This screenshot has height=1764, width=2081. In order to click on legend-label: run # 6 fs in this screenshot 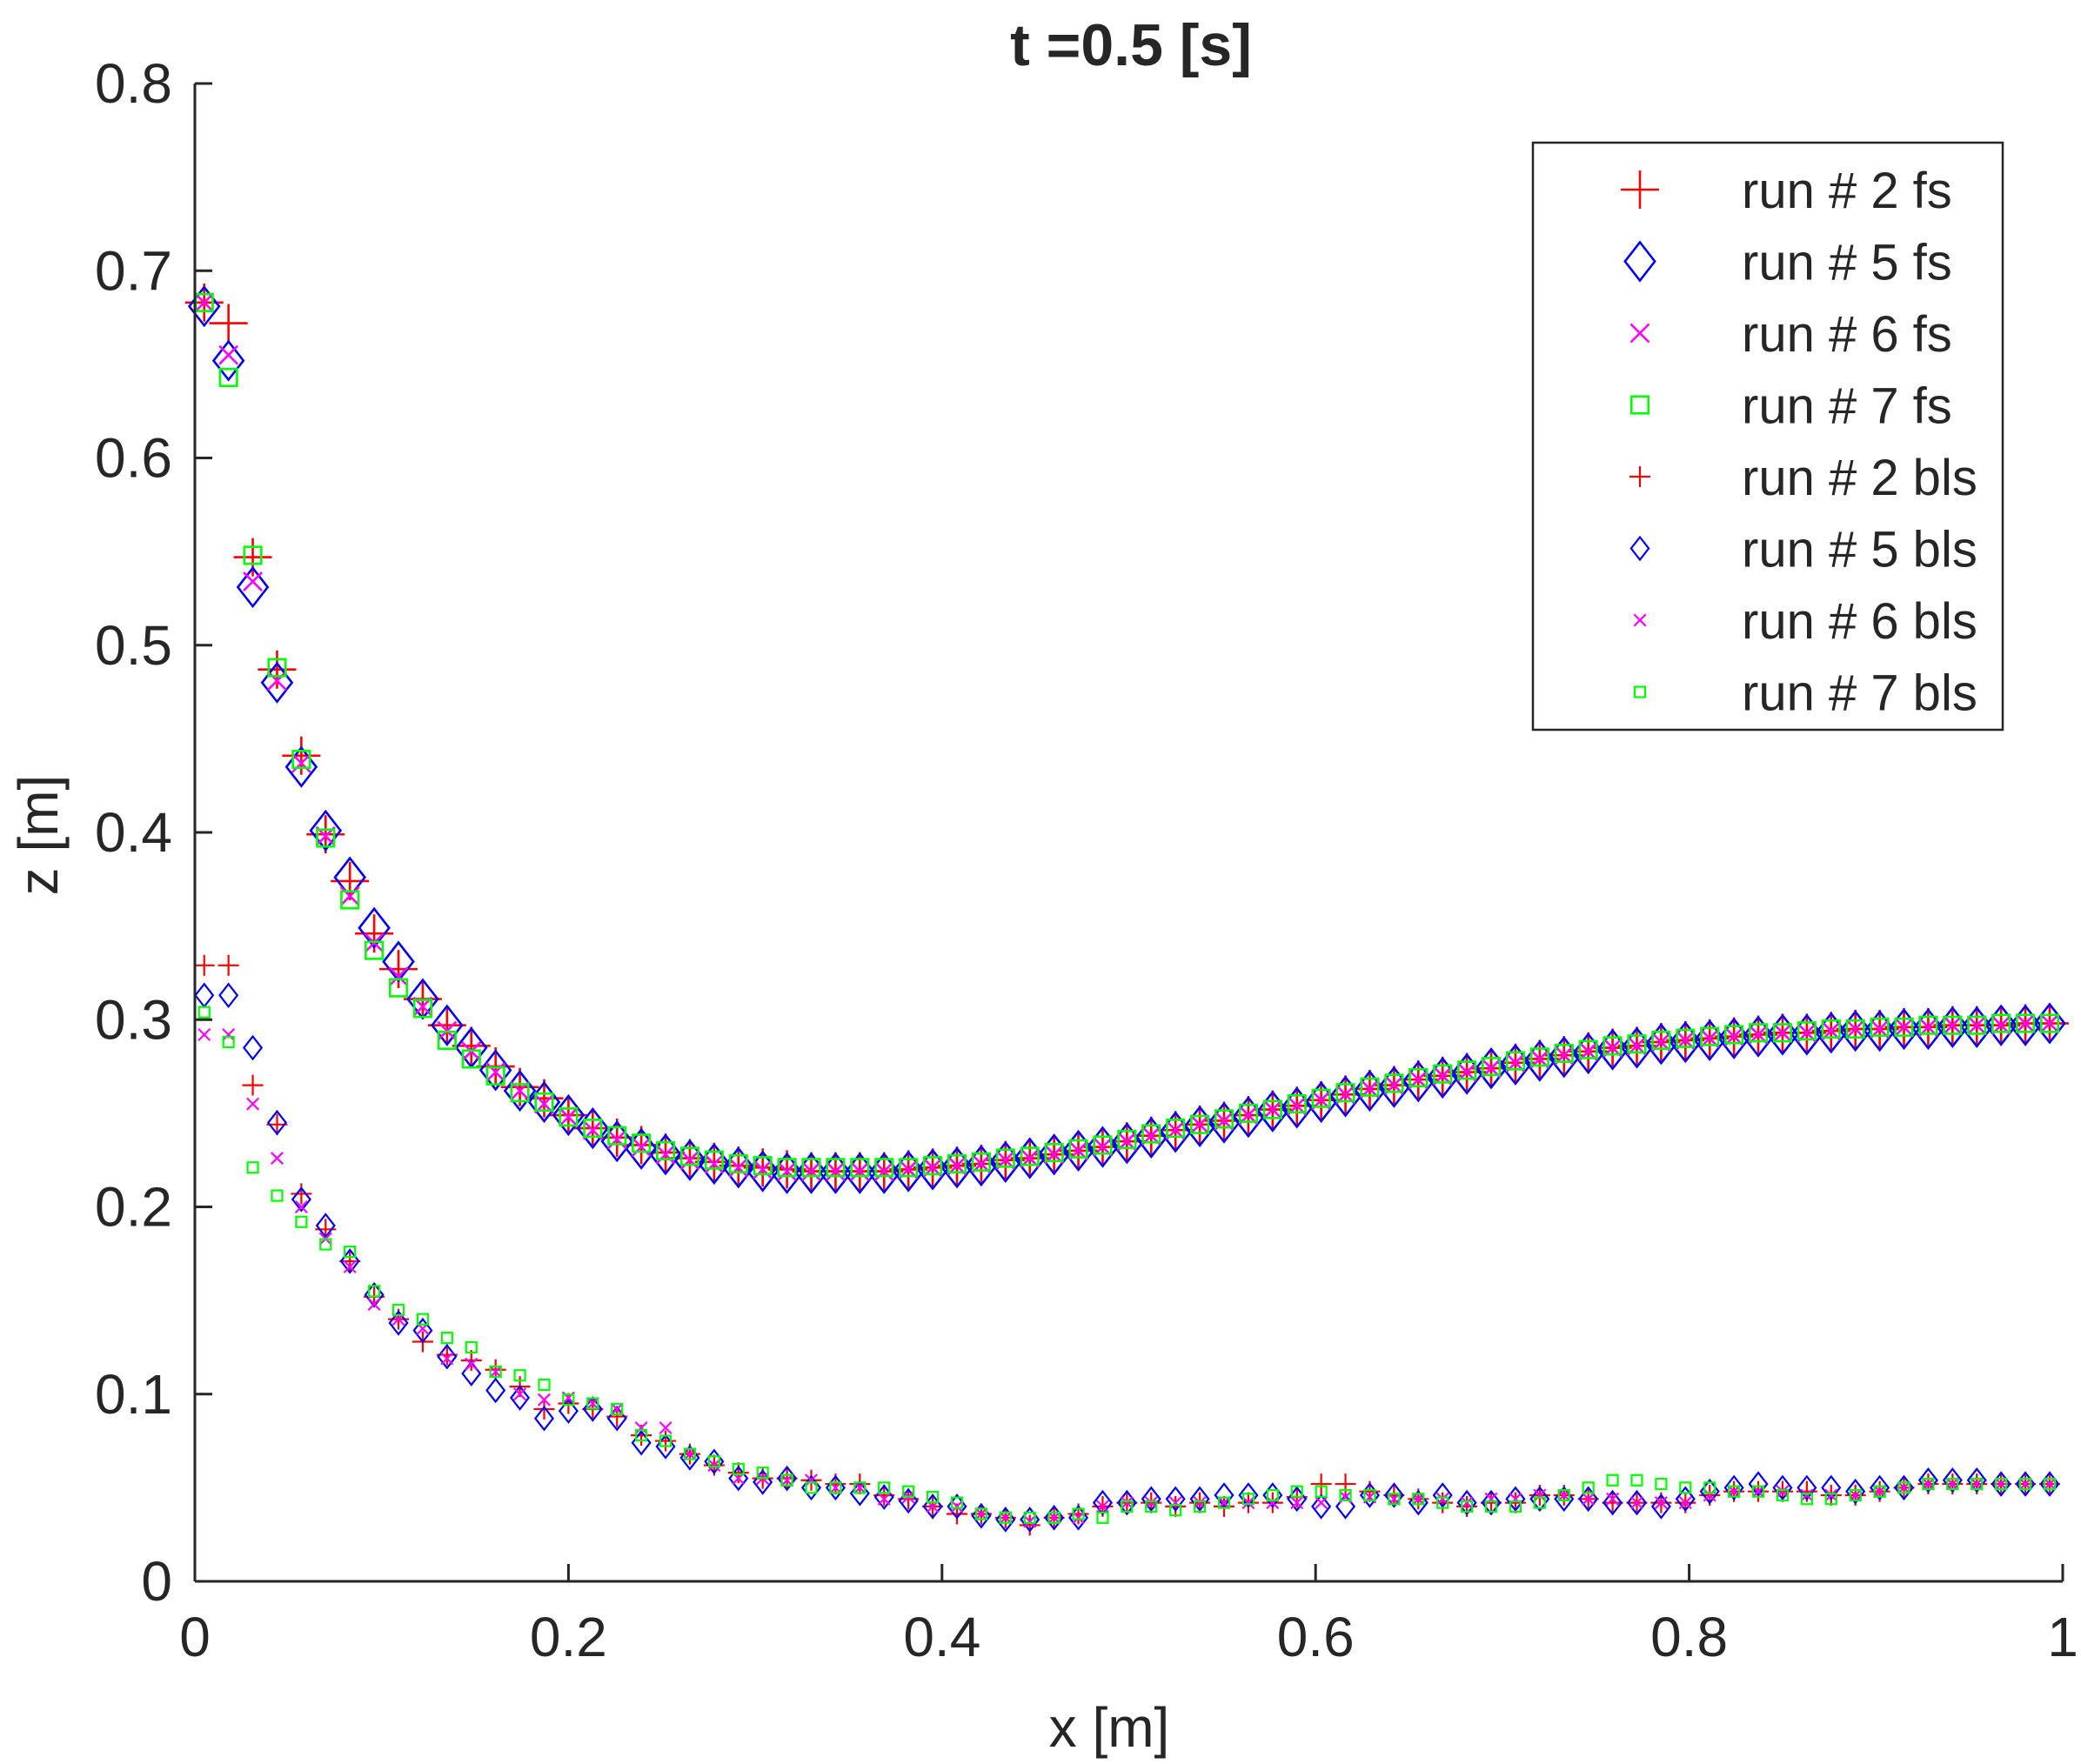, I will do `click(1847, 334)`.